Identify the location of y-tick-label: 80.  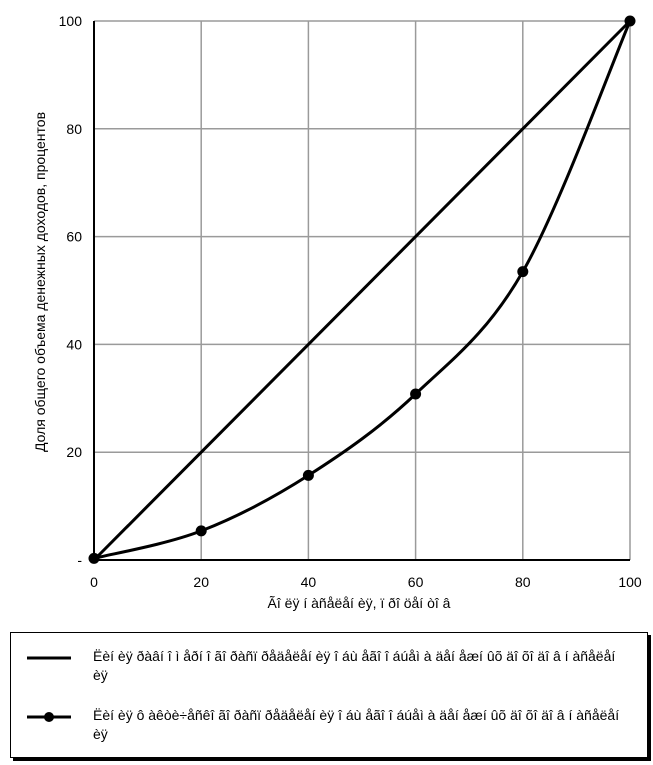
(74, 129).